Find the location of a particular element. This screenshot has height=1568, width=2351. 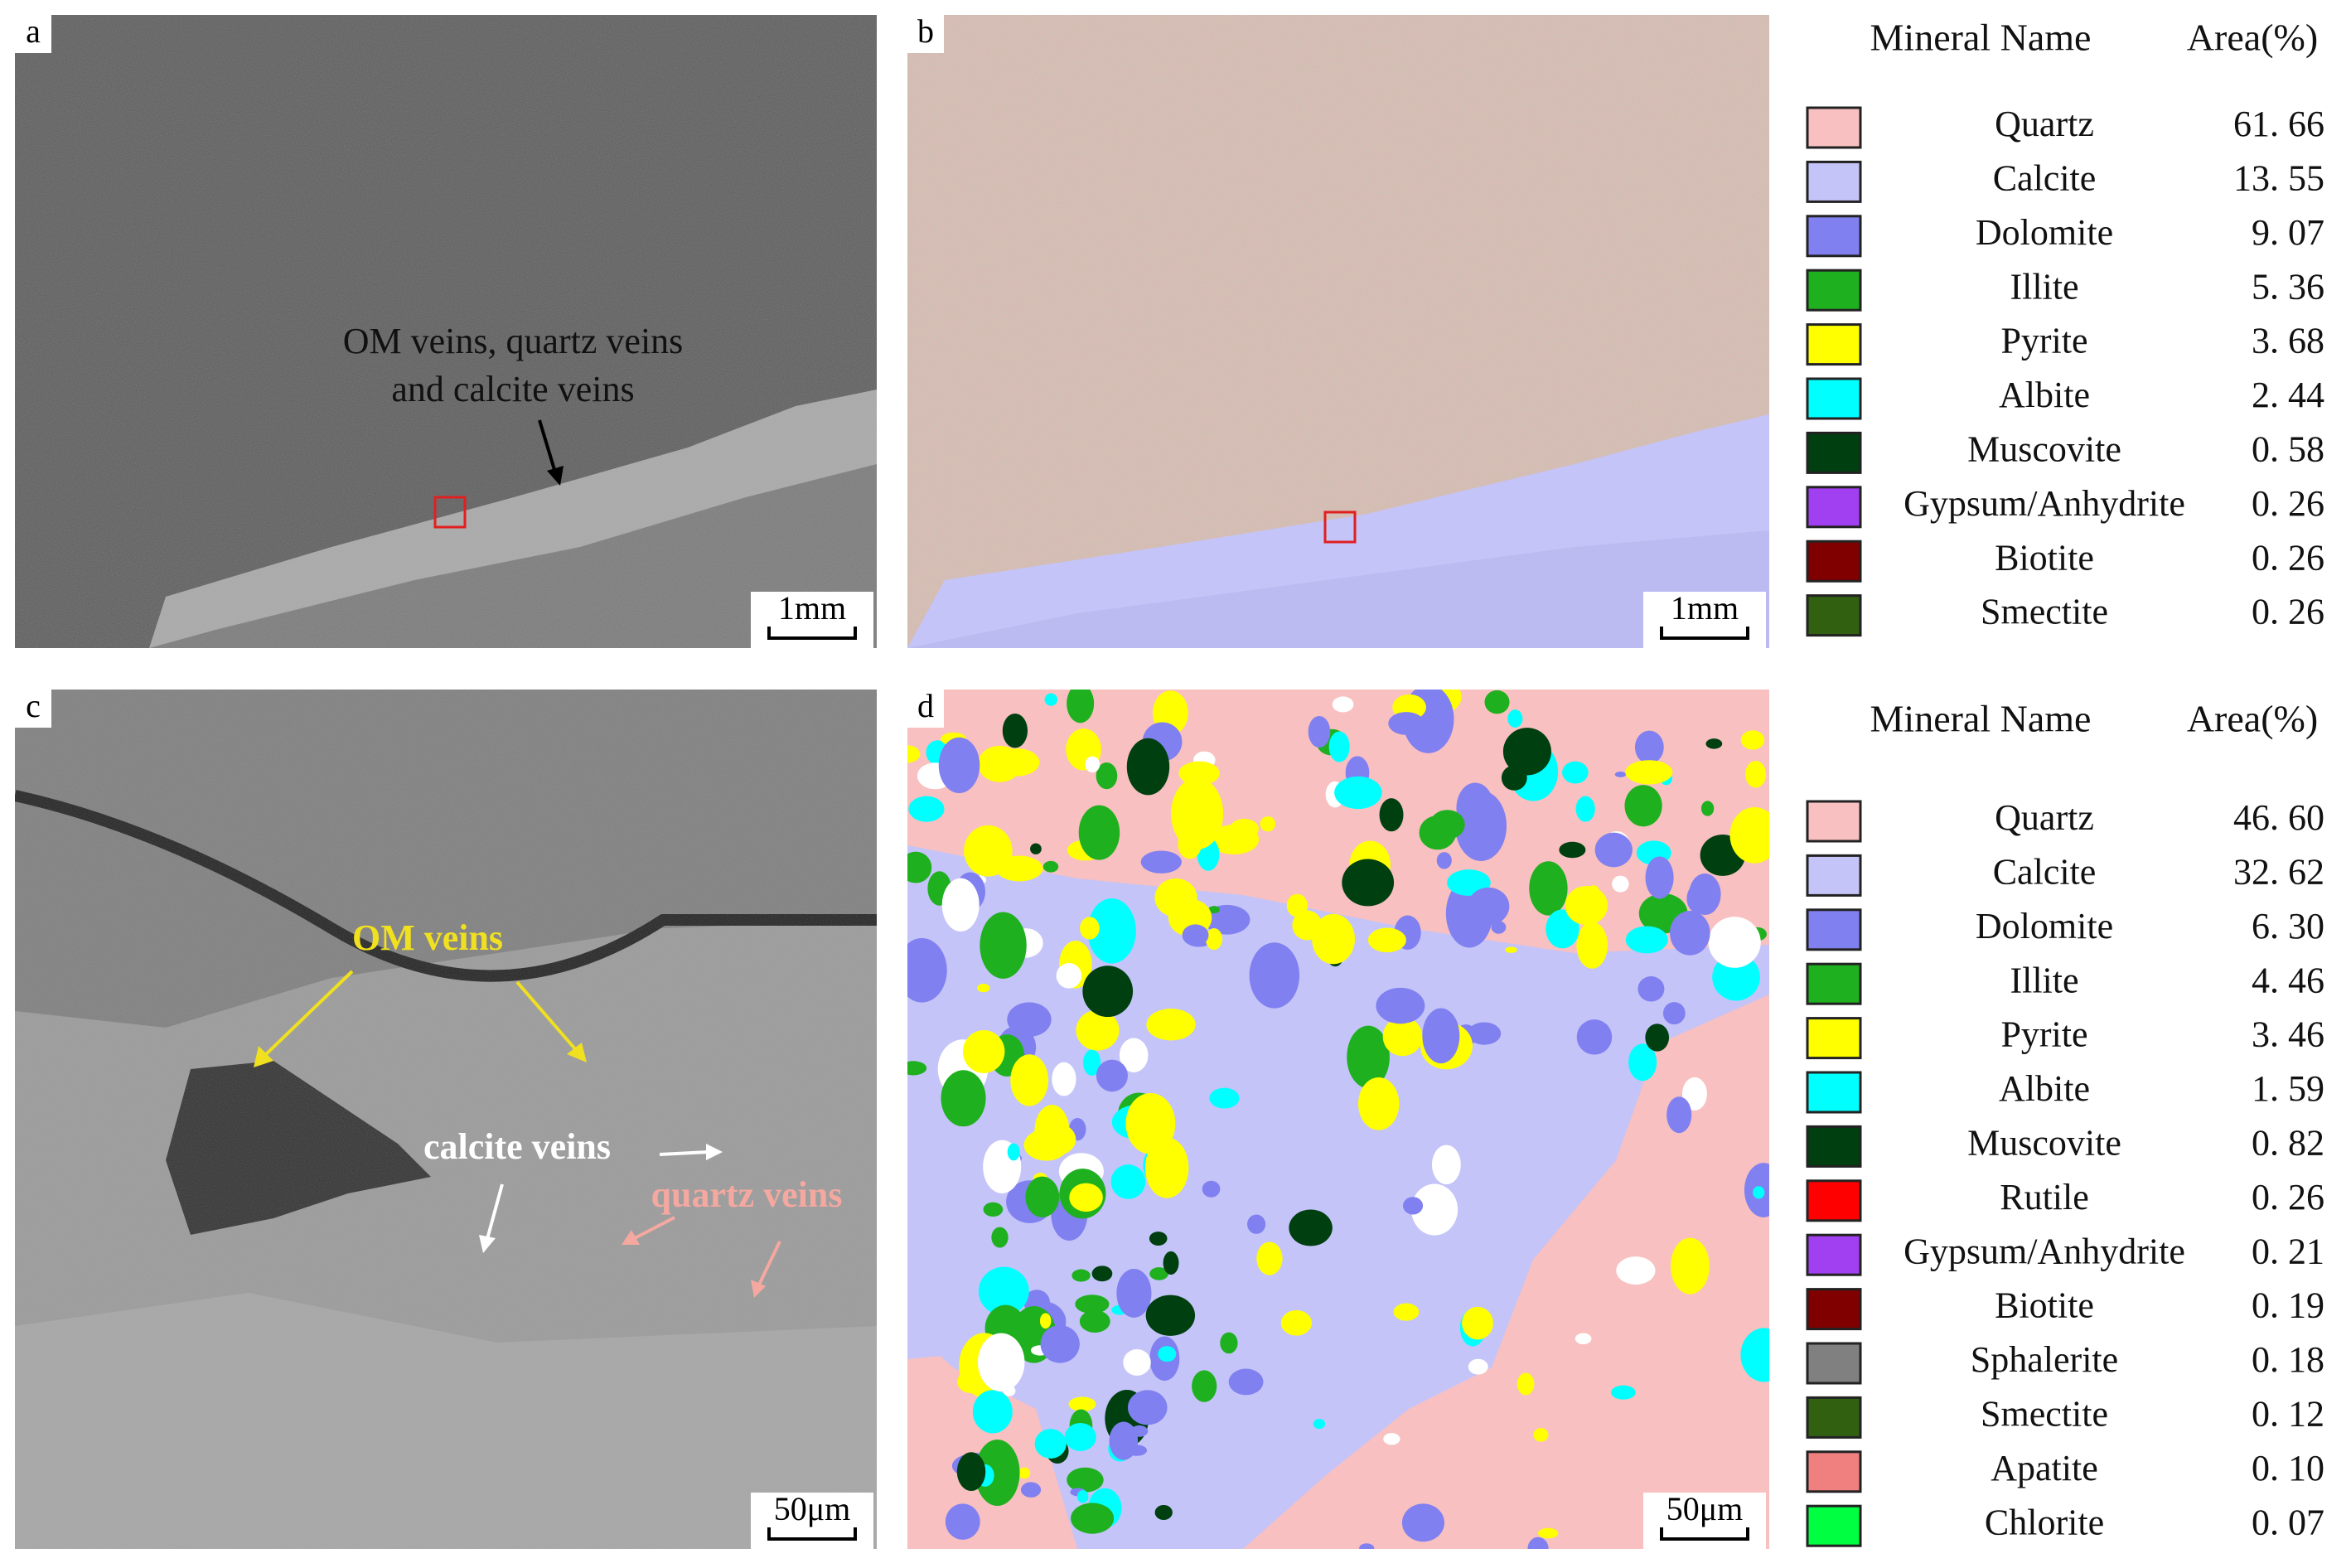

mineral-name: Pyrite is located at coordinates (2044, 1034).